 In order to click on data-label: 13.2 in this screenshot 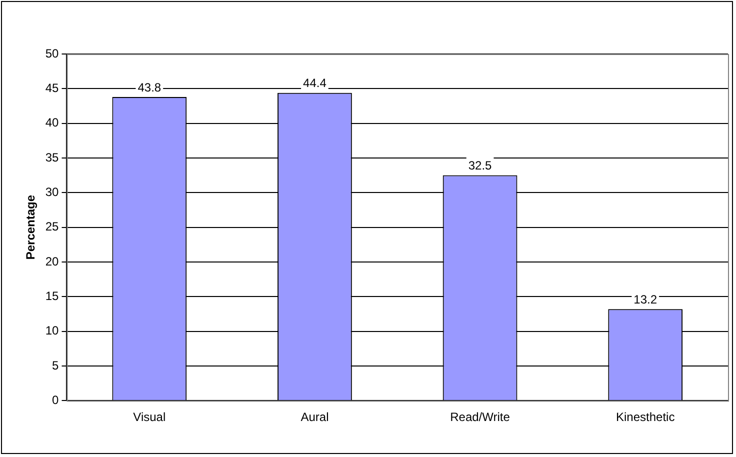, I will do `click(646, 299)`.